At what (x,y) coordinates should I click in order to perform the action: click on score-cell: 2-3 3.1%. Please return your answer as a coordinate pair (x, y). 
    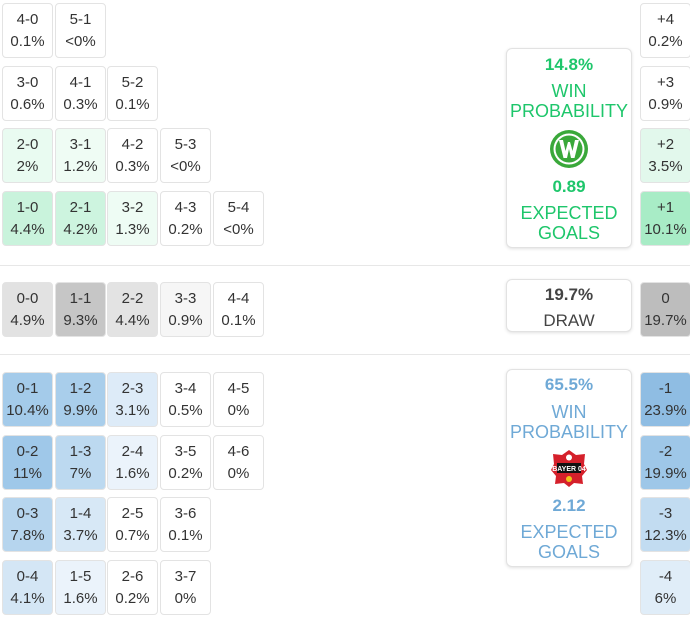
    Looking at the image, I should click on (132, 399).